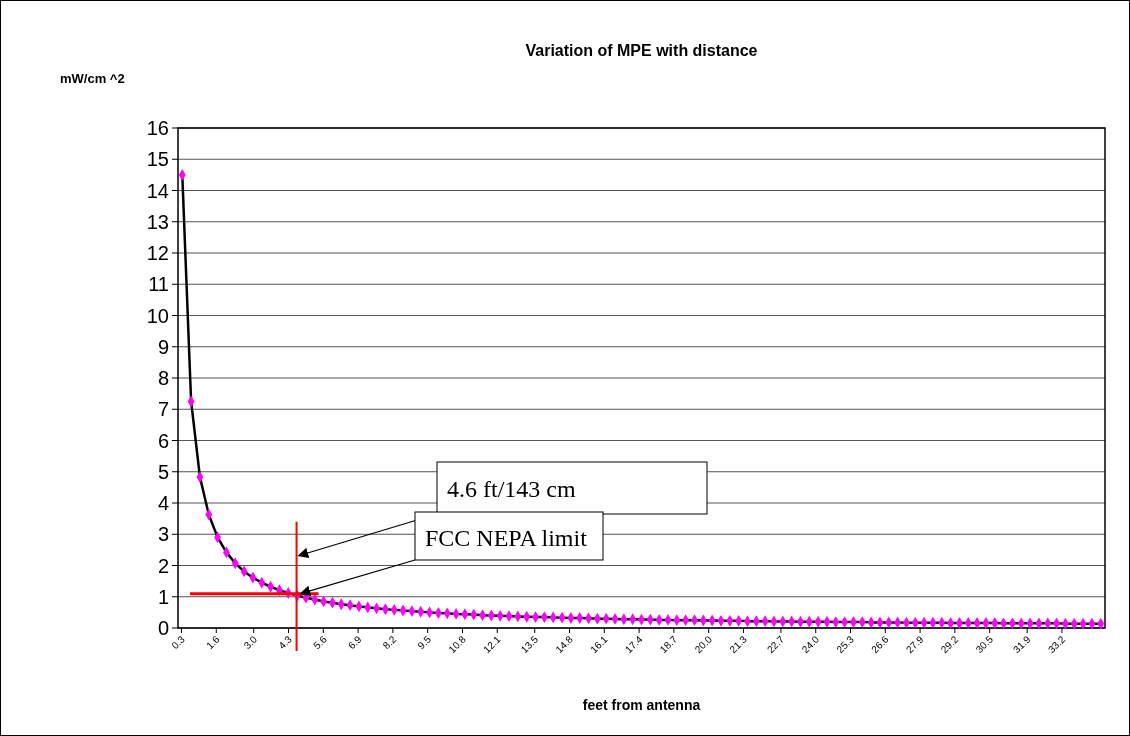 This screenshot has width=1130, height=736. I want to click on x-tick-label: 6.9, so click(354, 642).